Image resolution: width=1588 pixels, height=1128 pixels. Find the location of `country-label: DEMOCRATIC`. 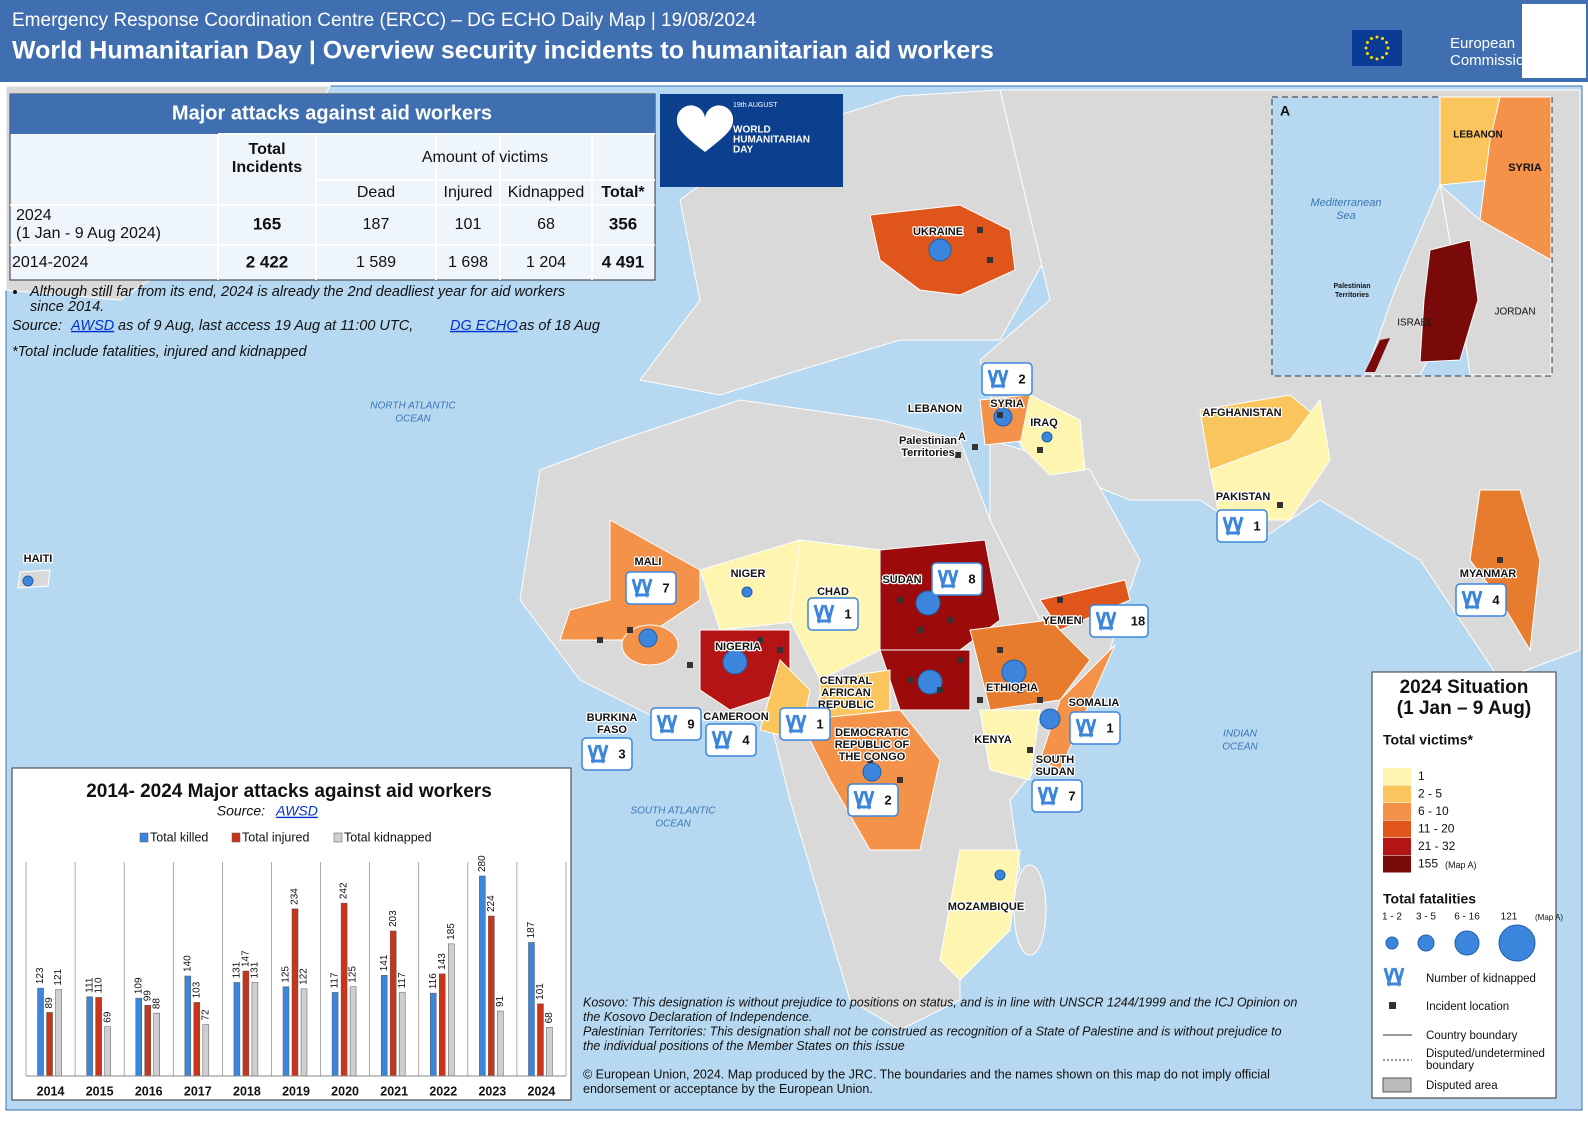

country-label: DEMOCRATIC is located at coordinates (872, 733).